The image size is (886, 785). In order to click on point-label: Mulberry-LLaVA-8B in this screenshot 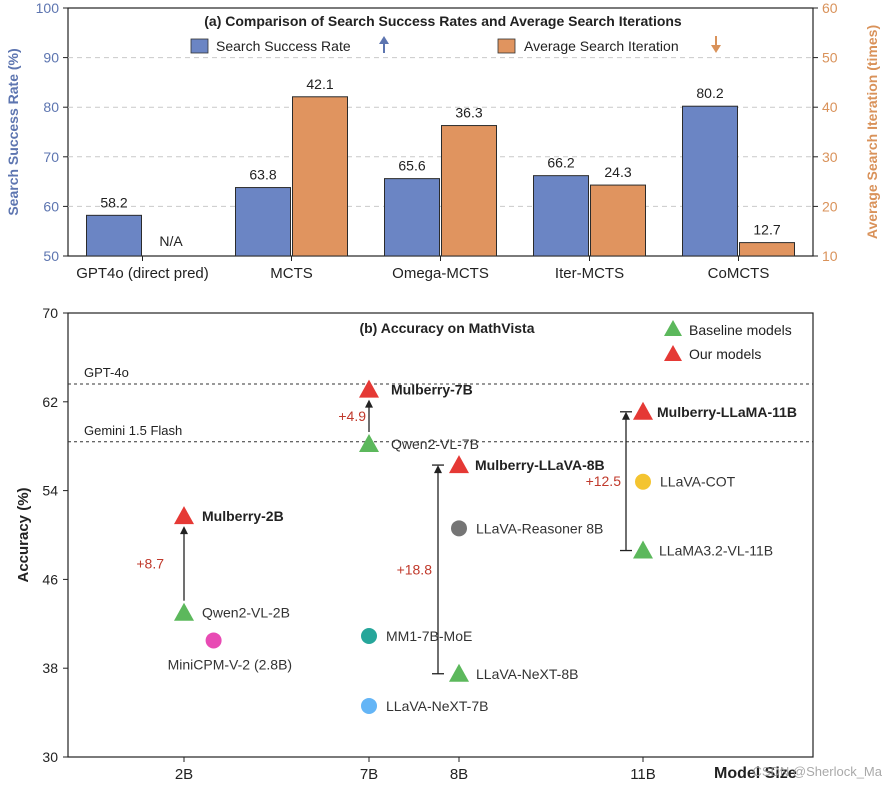, I will do `click(540, 465)`.